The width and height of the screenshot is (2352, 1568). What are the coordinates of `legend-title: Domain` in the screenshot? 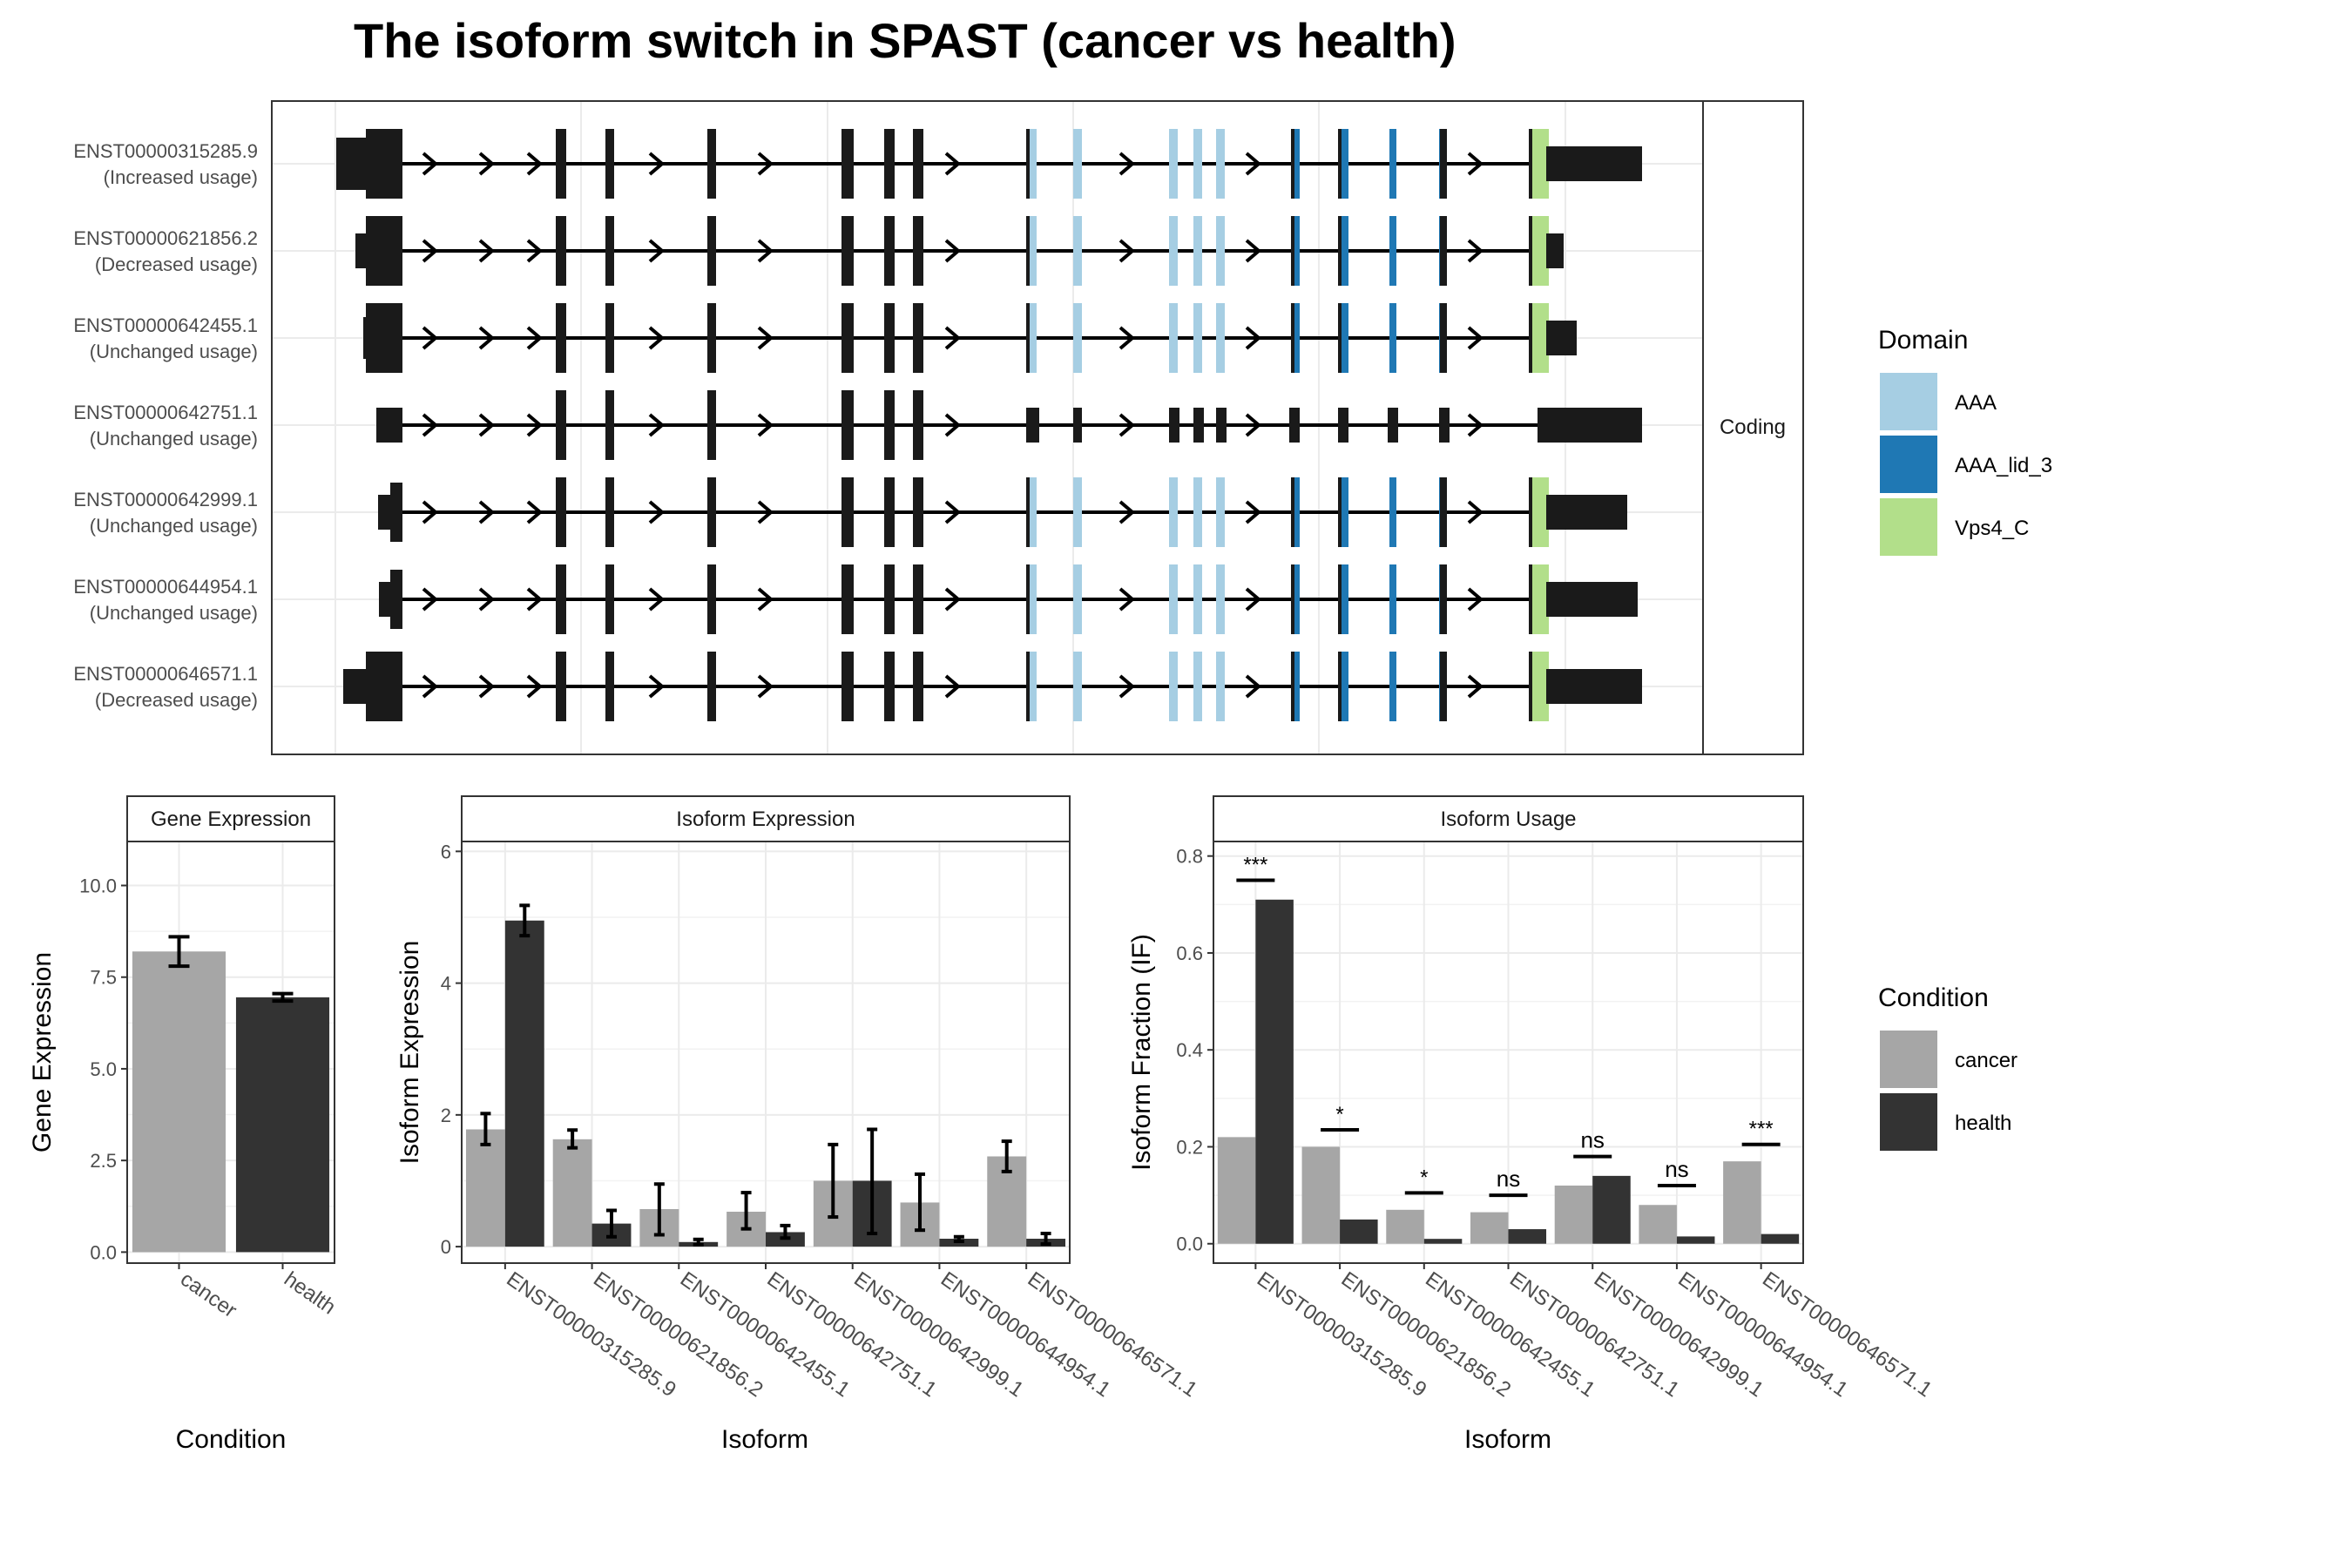 It's located at (1923, 340).